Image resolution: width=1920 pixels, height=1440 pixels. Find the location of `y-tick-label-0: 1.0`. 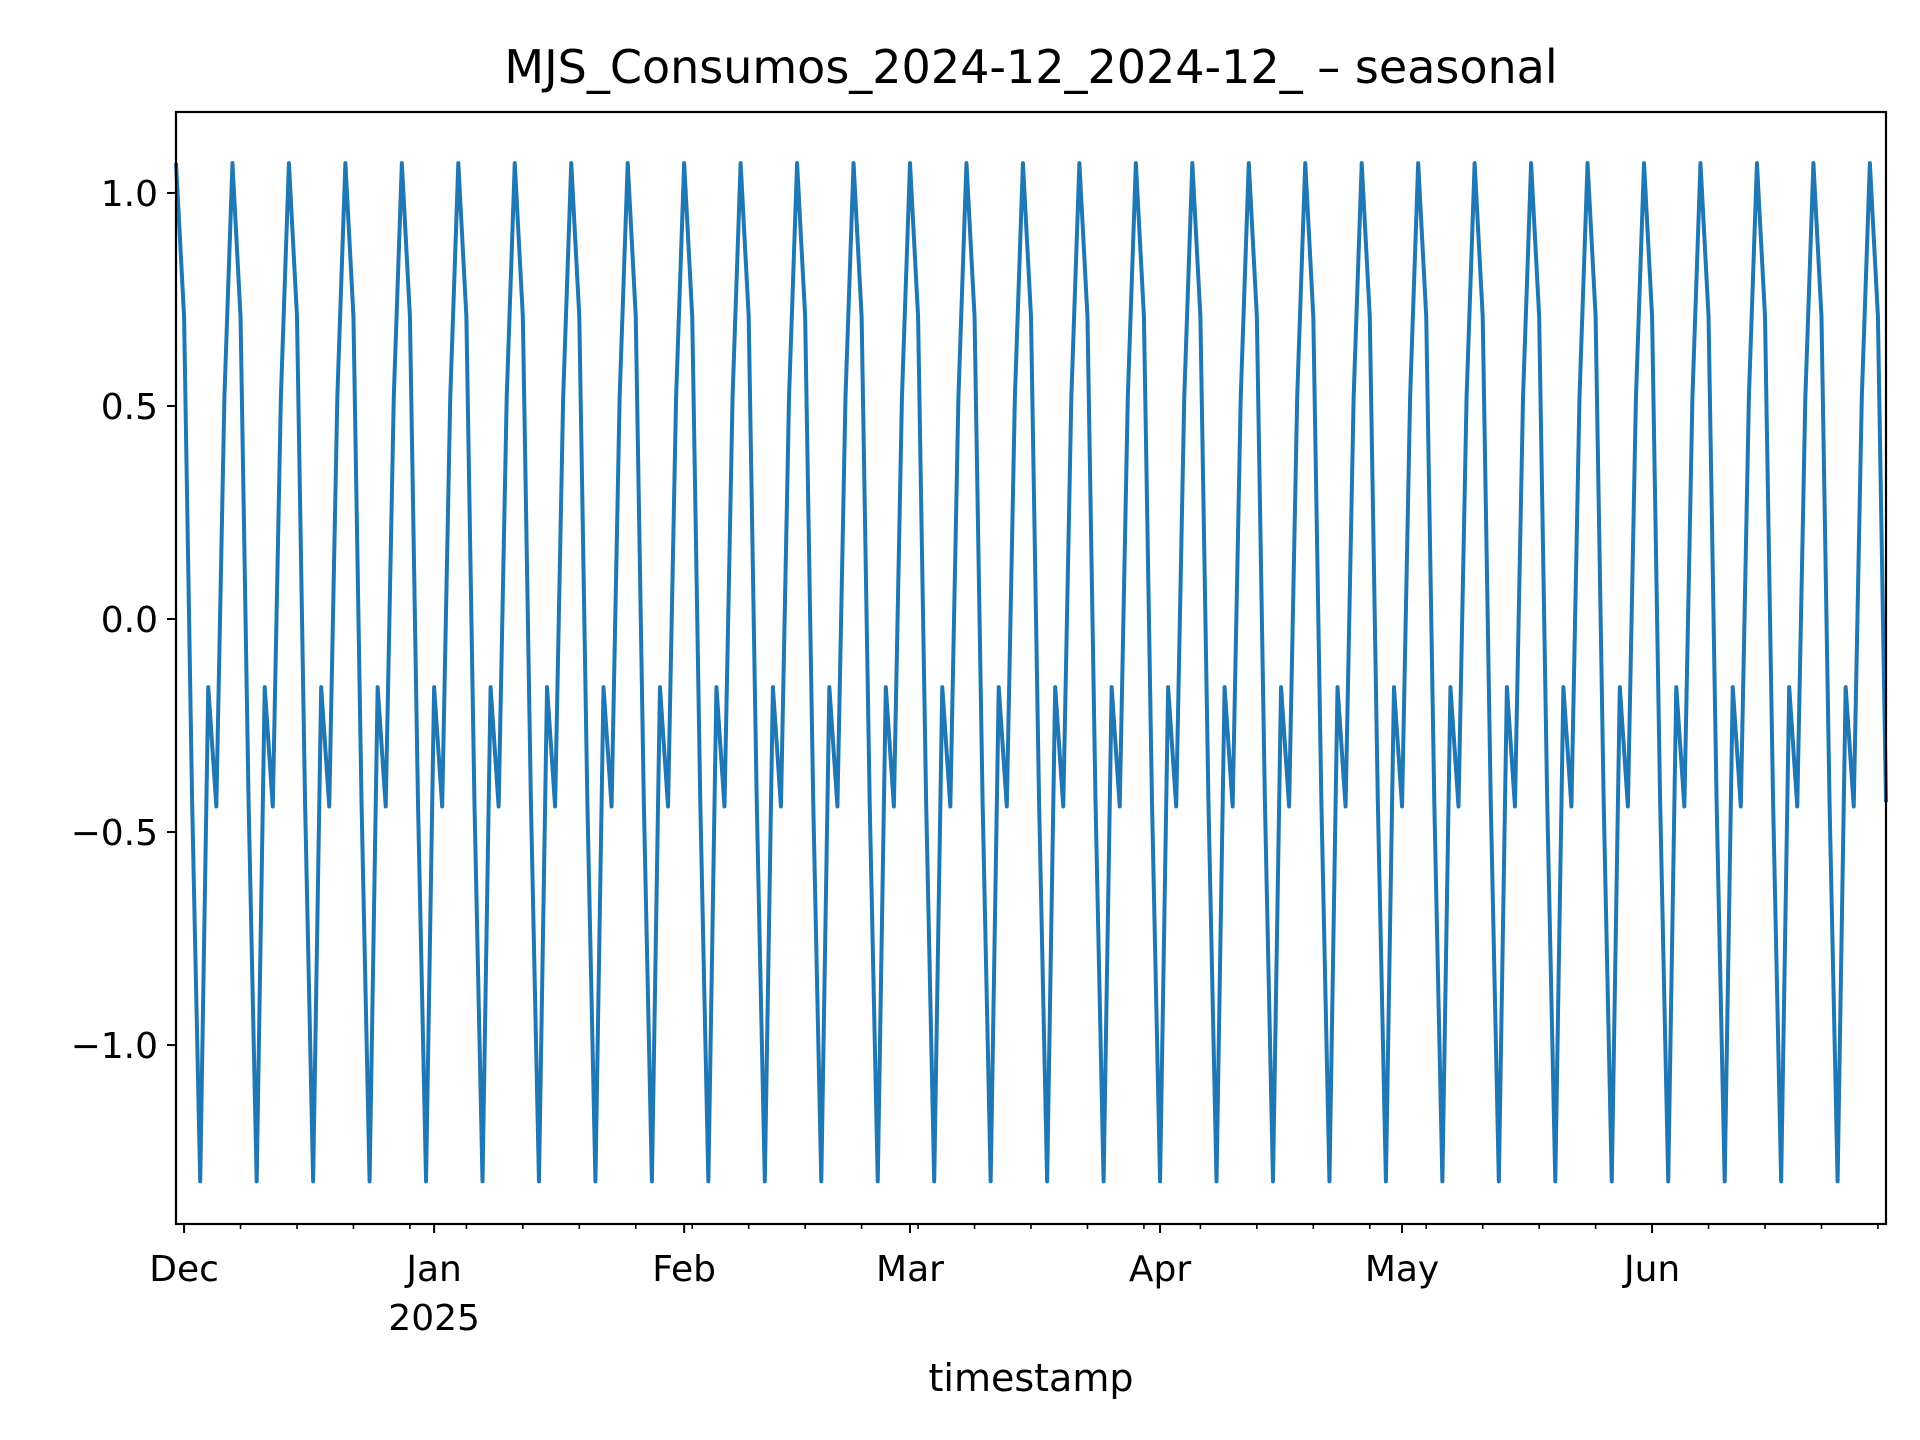

y-tick-label-0: 1.0 is located at coordinates (129, 194).